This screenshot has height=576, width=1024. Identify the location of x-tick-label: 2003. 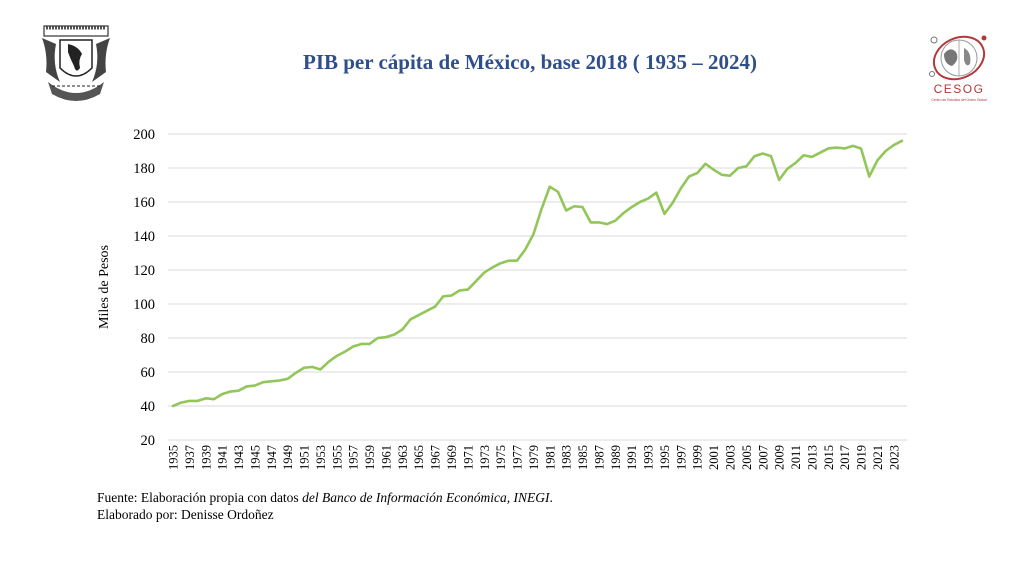
(730, 457).